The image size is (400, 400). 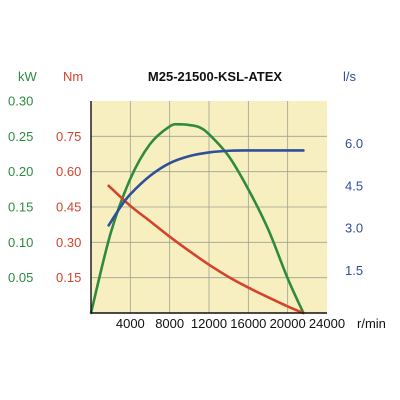 What do you see at coordinates (209, 323) in the screenshot?
I see `x-tick-label: 12000` at bounding box center [209, 323].